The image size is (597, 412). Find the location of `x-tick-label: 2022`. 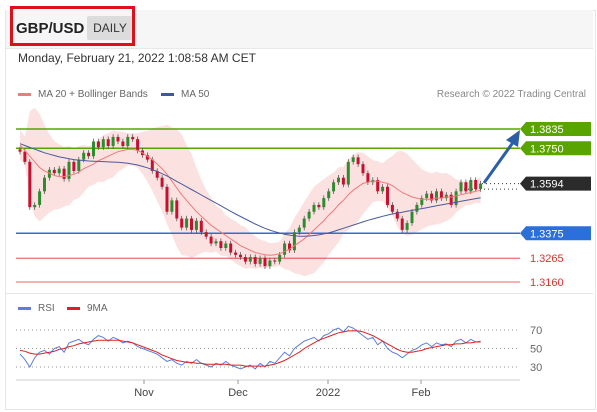

x-tick-label: 2022 is located at coordinates (328, 393).